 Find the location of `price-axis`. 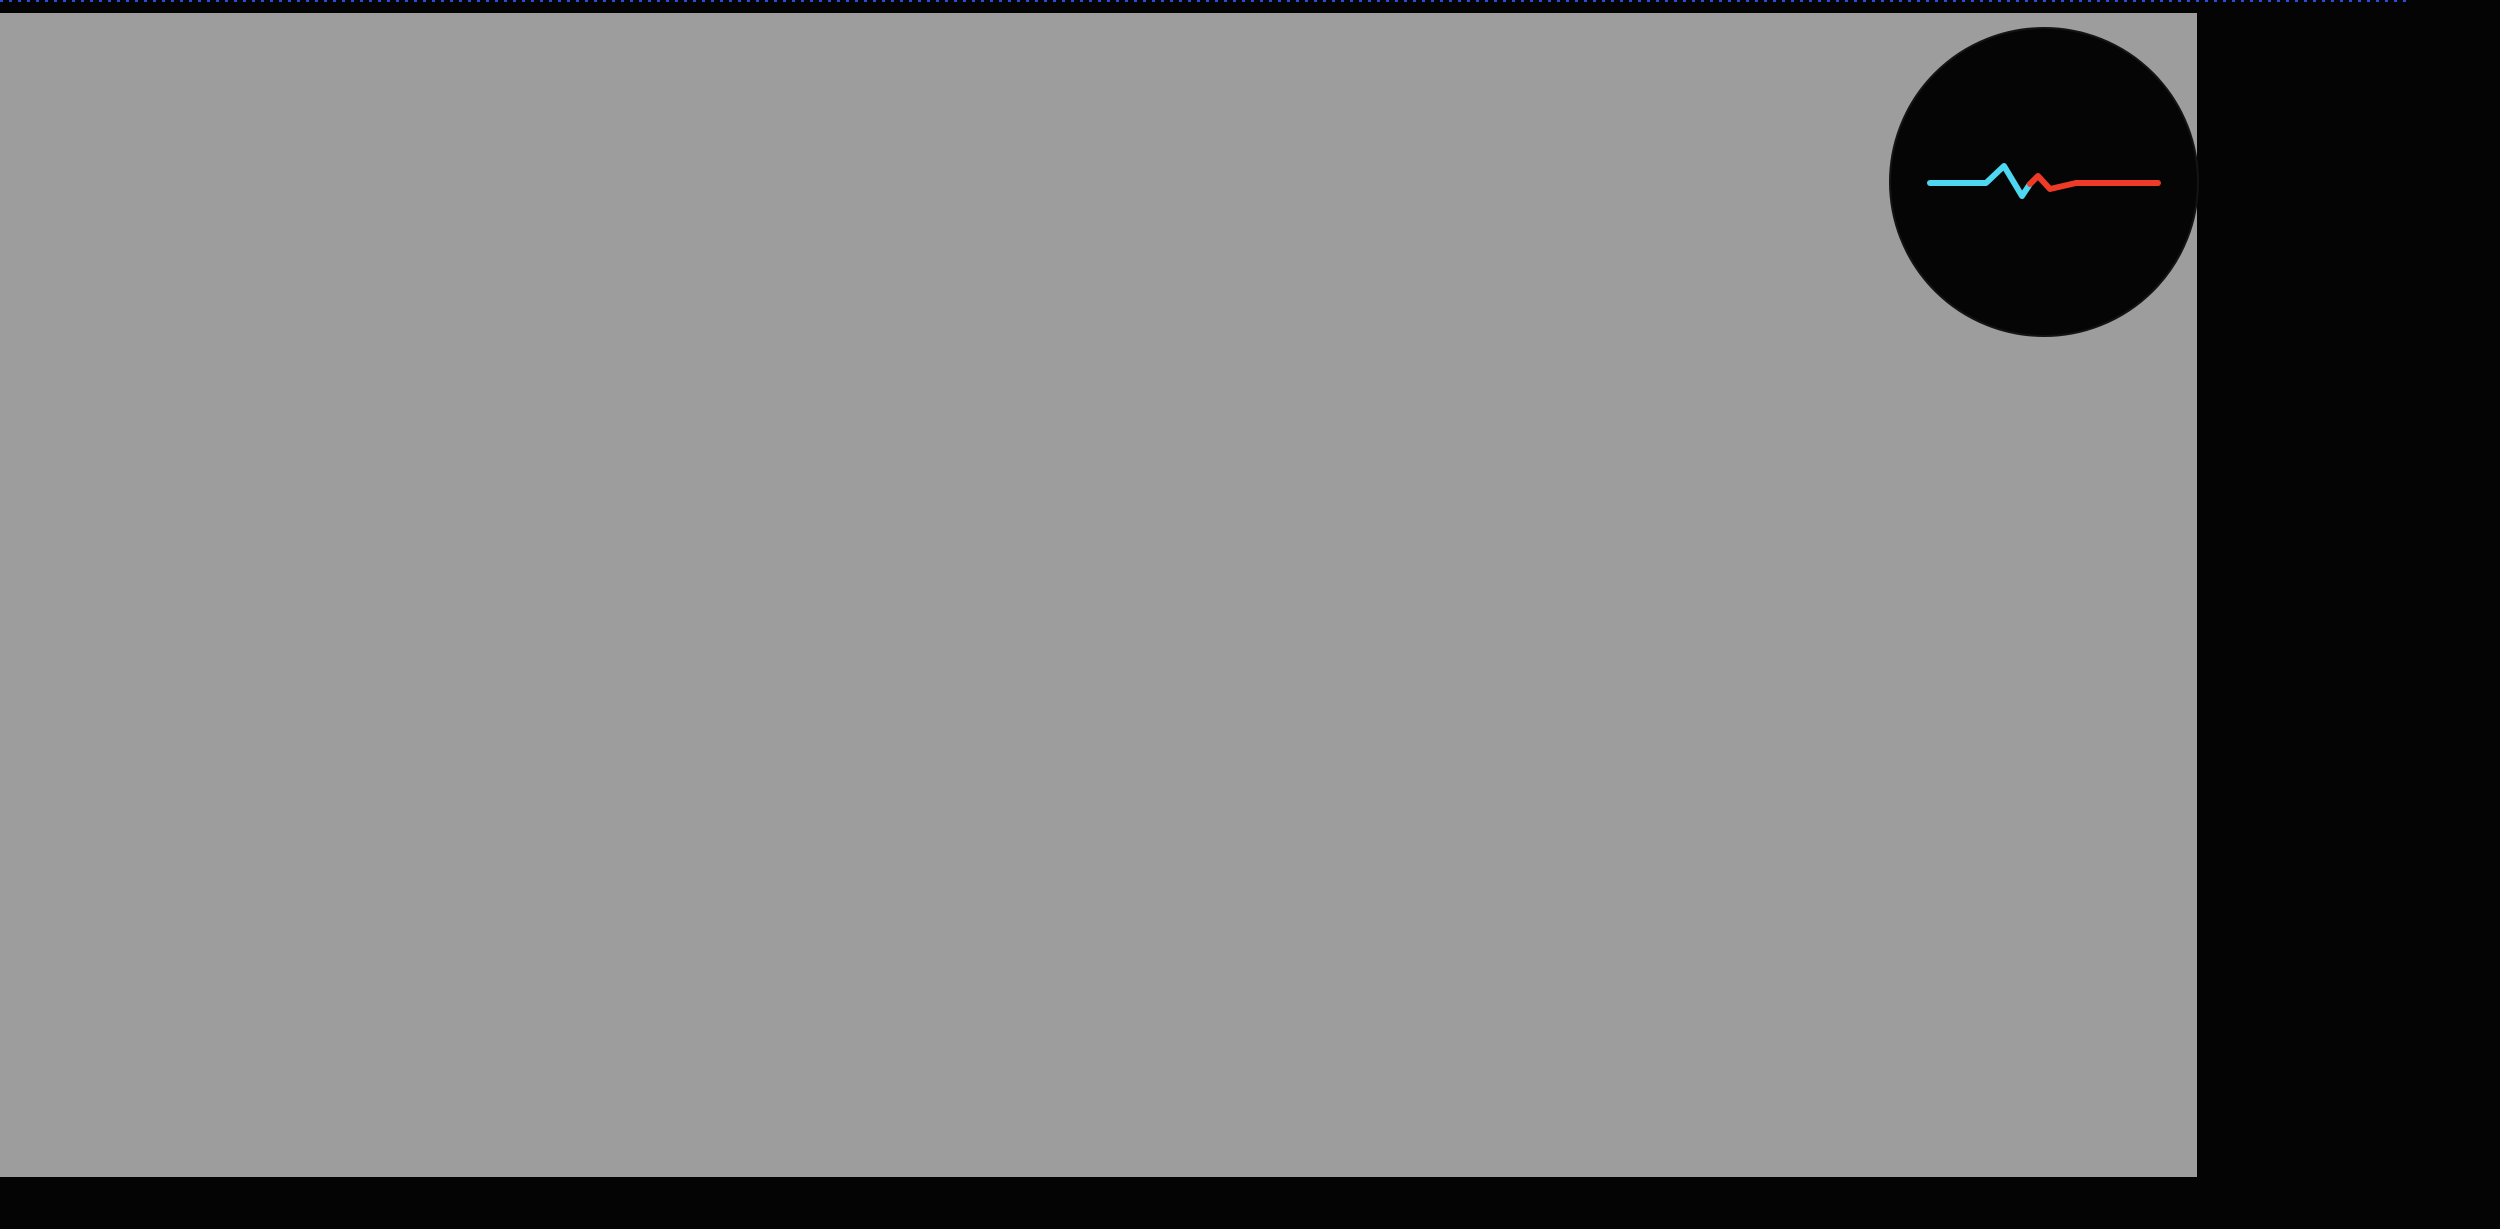

price-axis is located at coordinates (2350, 614).